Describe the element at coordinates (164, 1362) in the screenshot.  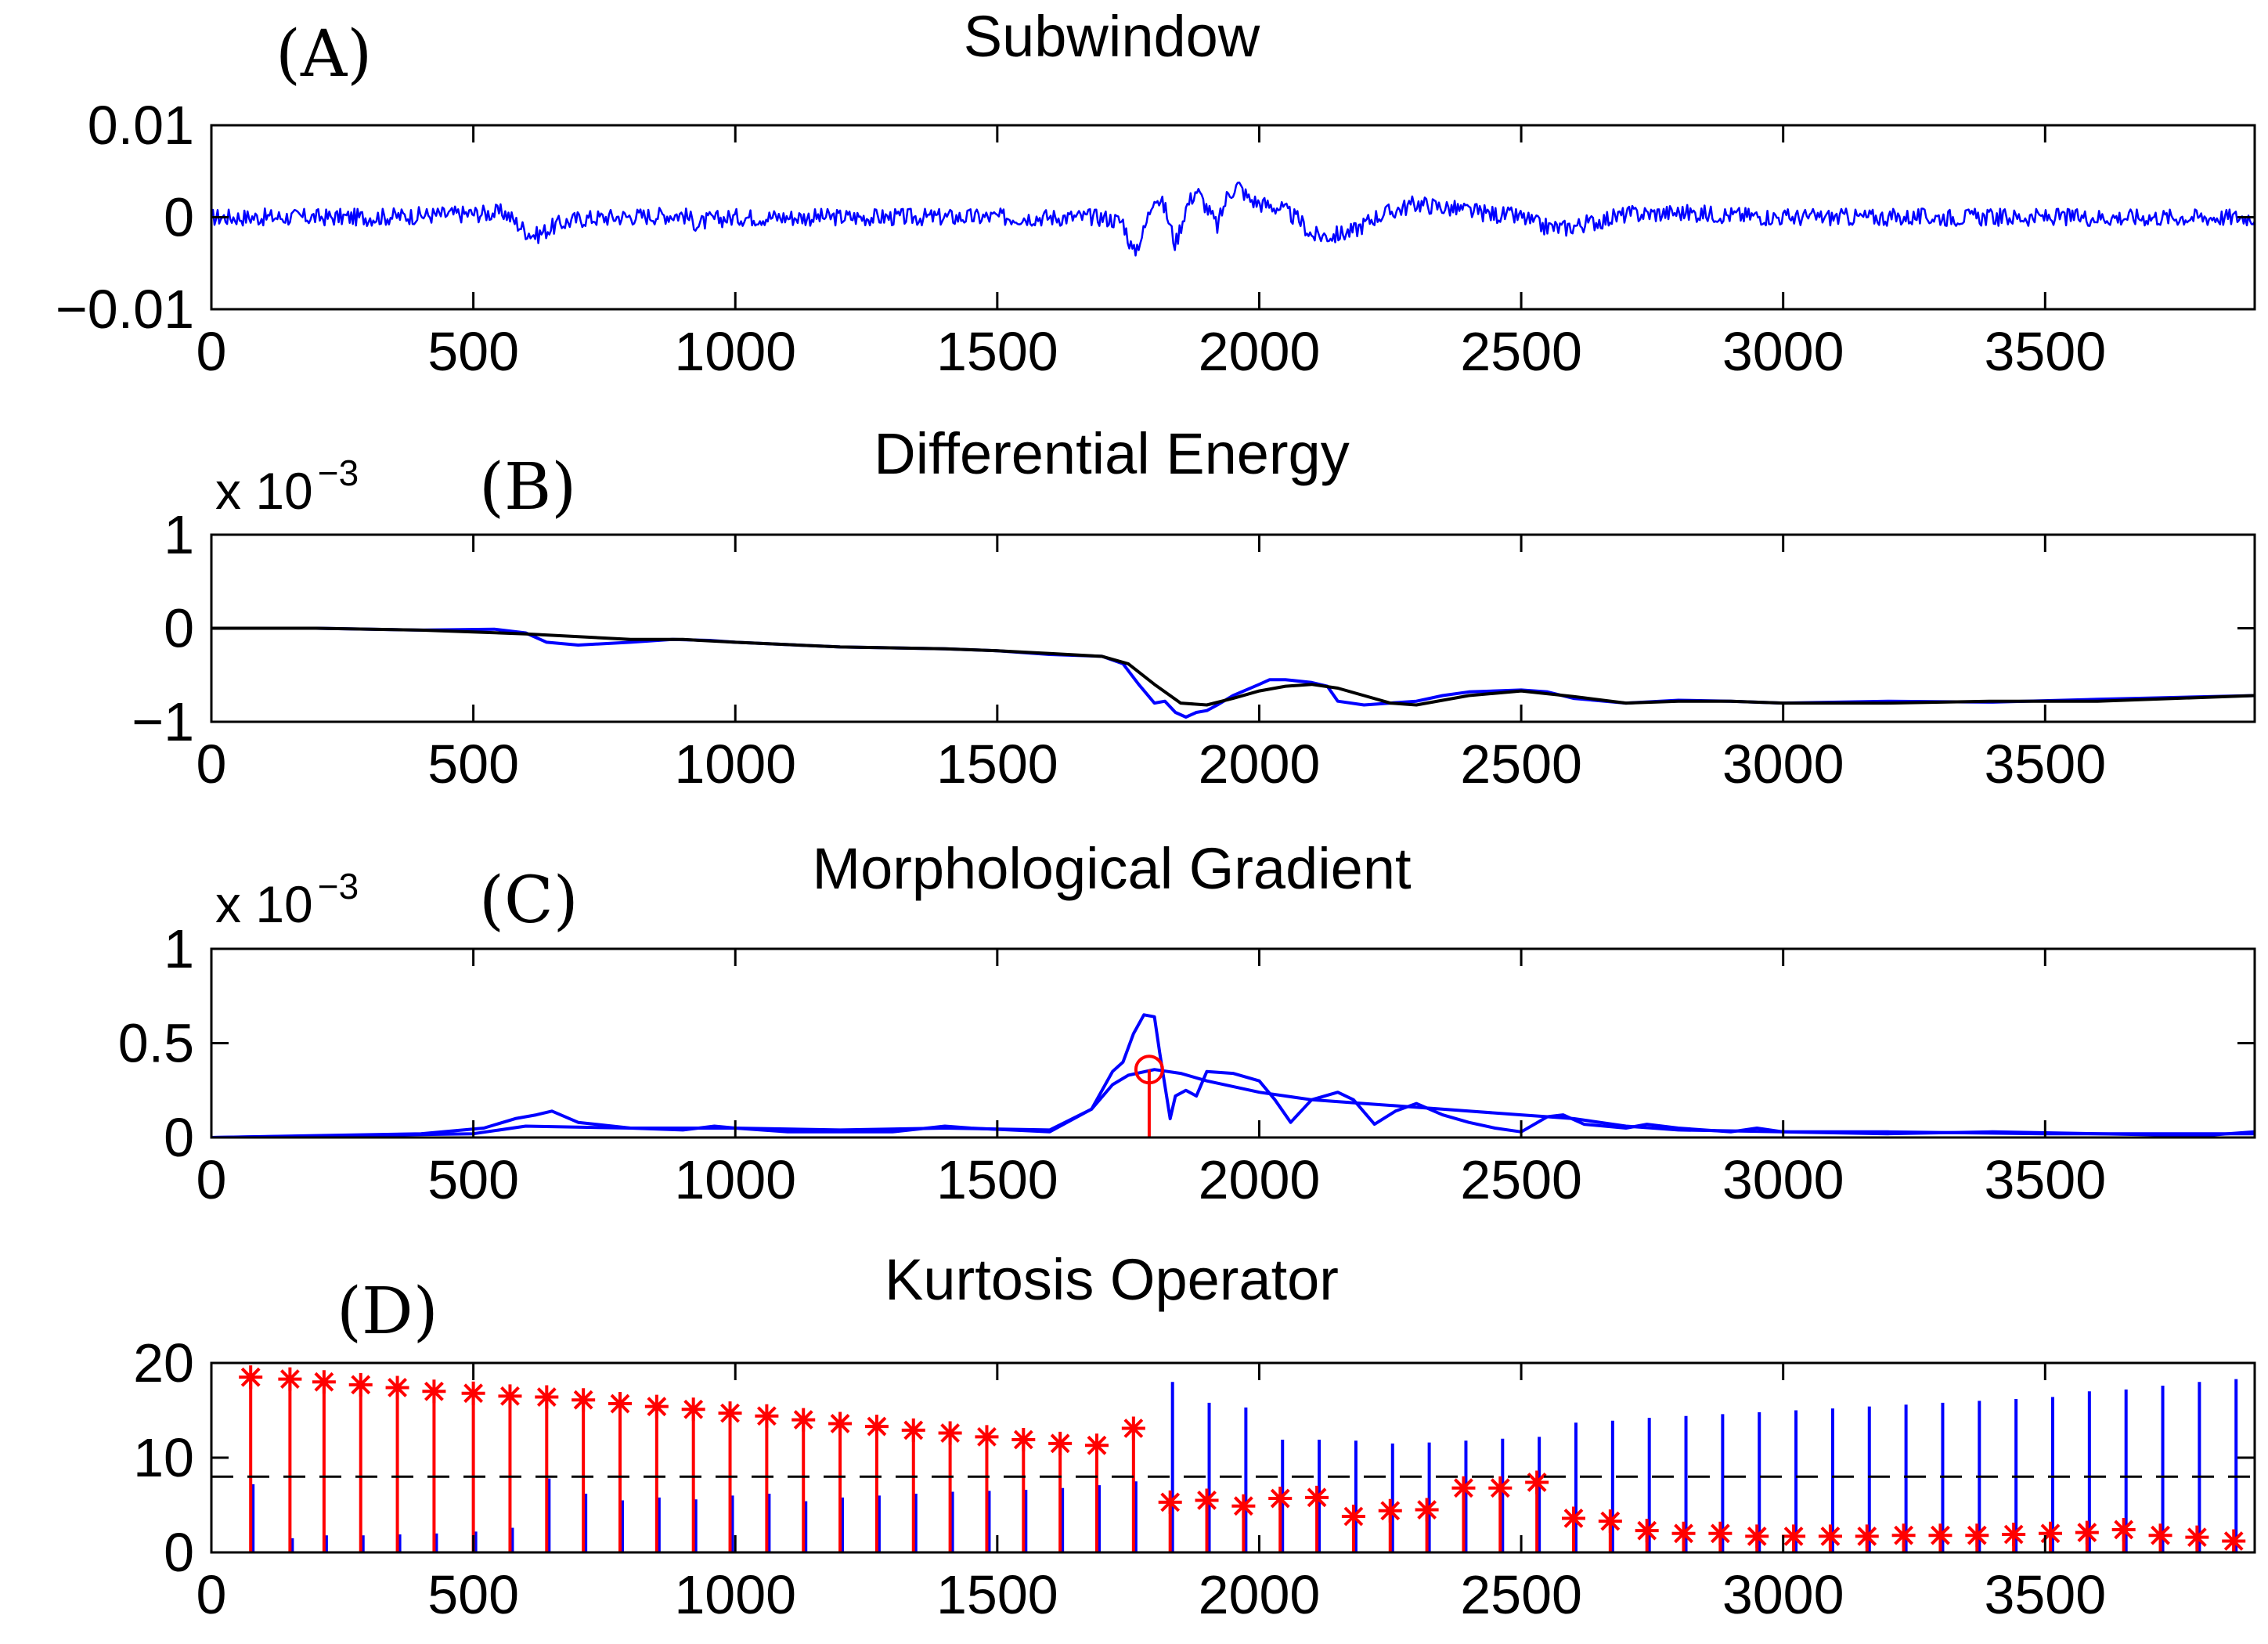
I see `y-tick-label: 20` at that location.